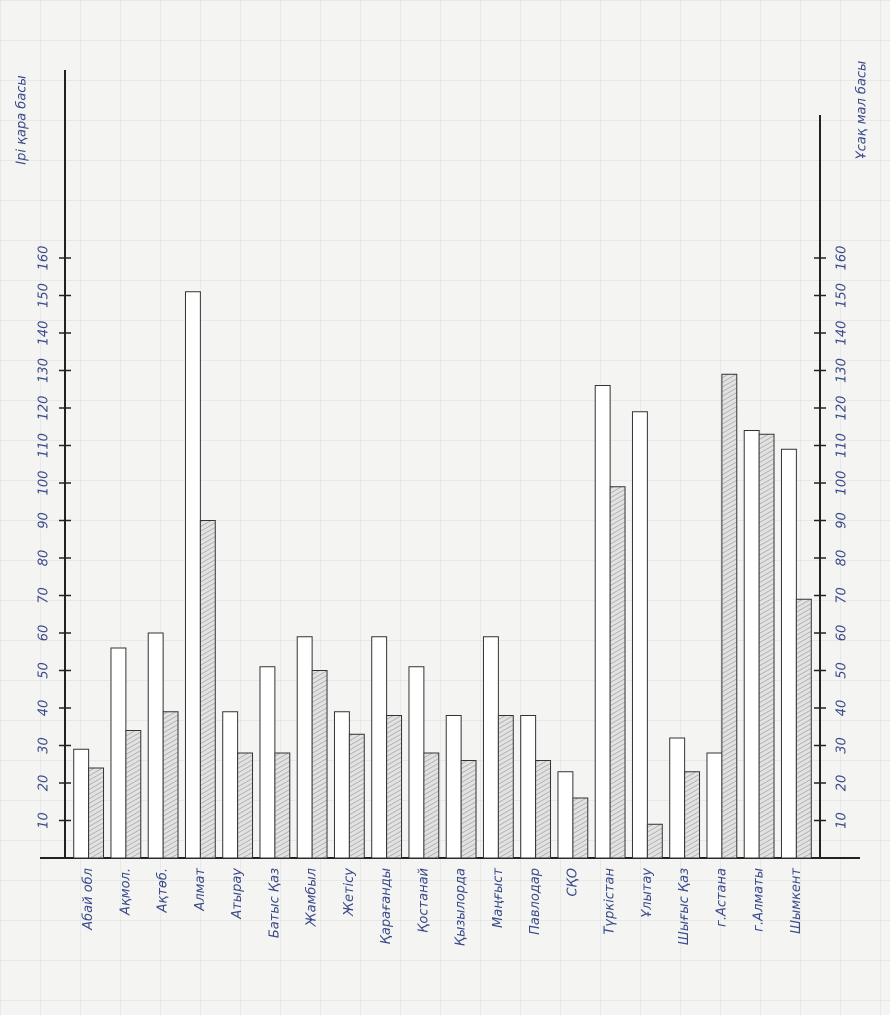 The image size is (890, 1015). I want to click on y-tick-label: 80, so click(44, 558).